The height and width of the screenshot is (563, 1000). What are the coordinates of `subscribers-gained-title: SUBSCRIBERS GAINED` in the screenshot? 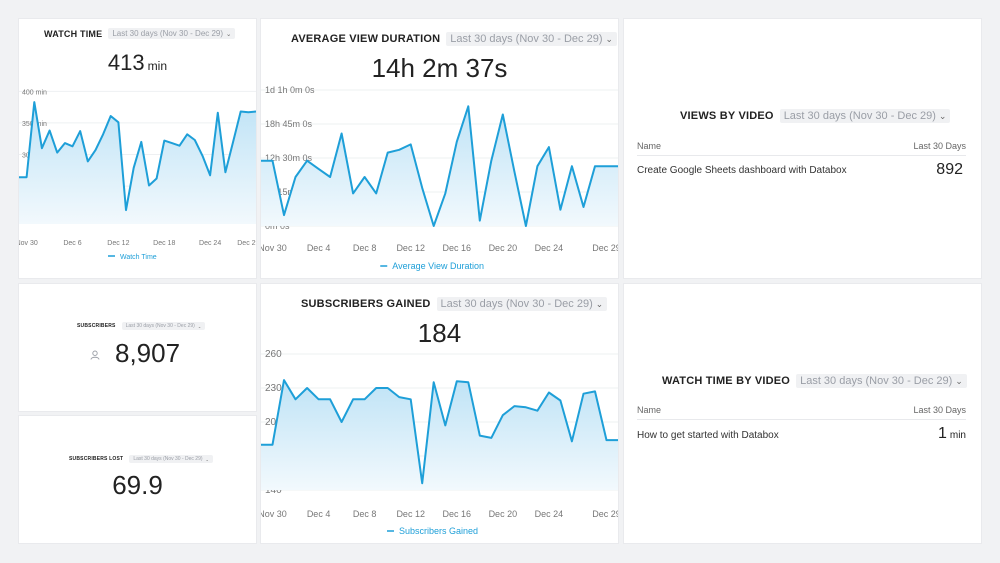 It's located at (366, 304).